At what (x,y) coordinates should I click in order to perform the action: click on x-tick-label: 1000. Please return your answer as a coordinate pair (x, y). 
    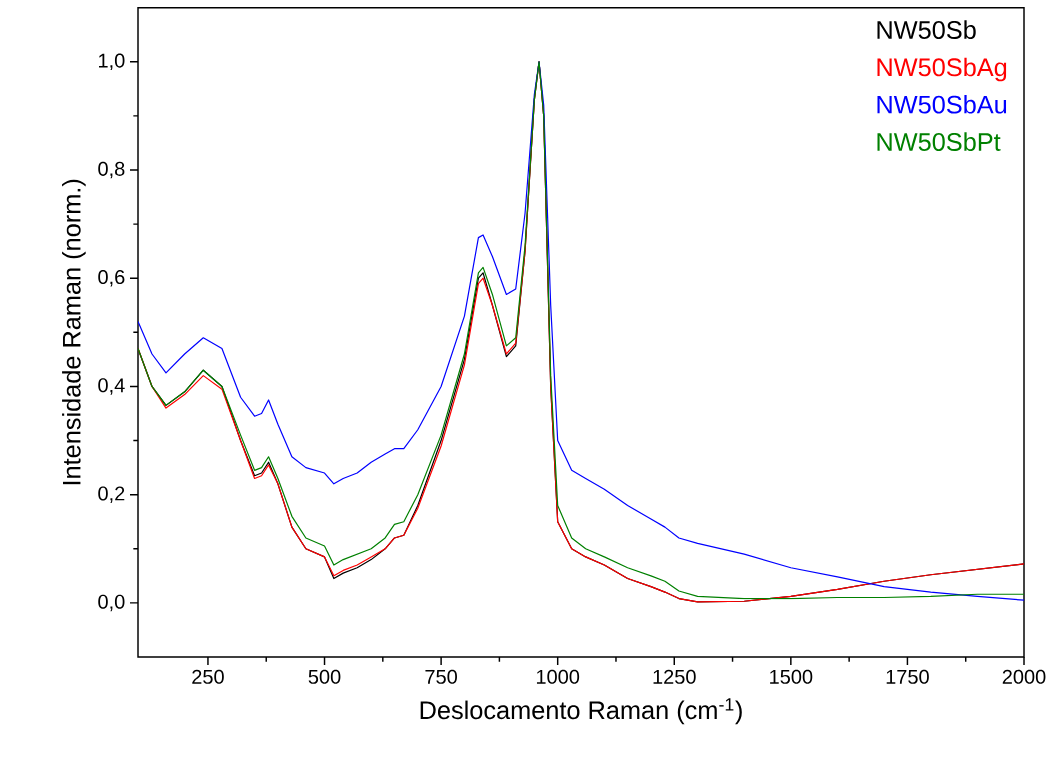
    Looking at the image, I should click on (558, 676).